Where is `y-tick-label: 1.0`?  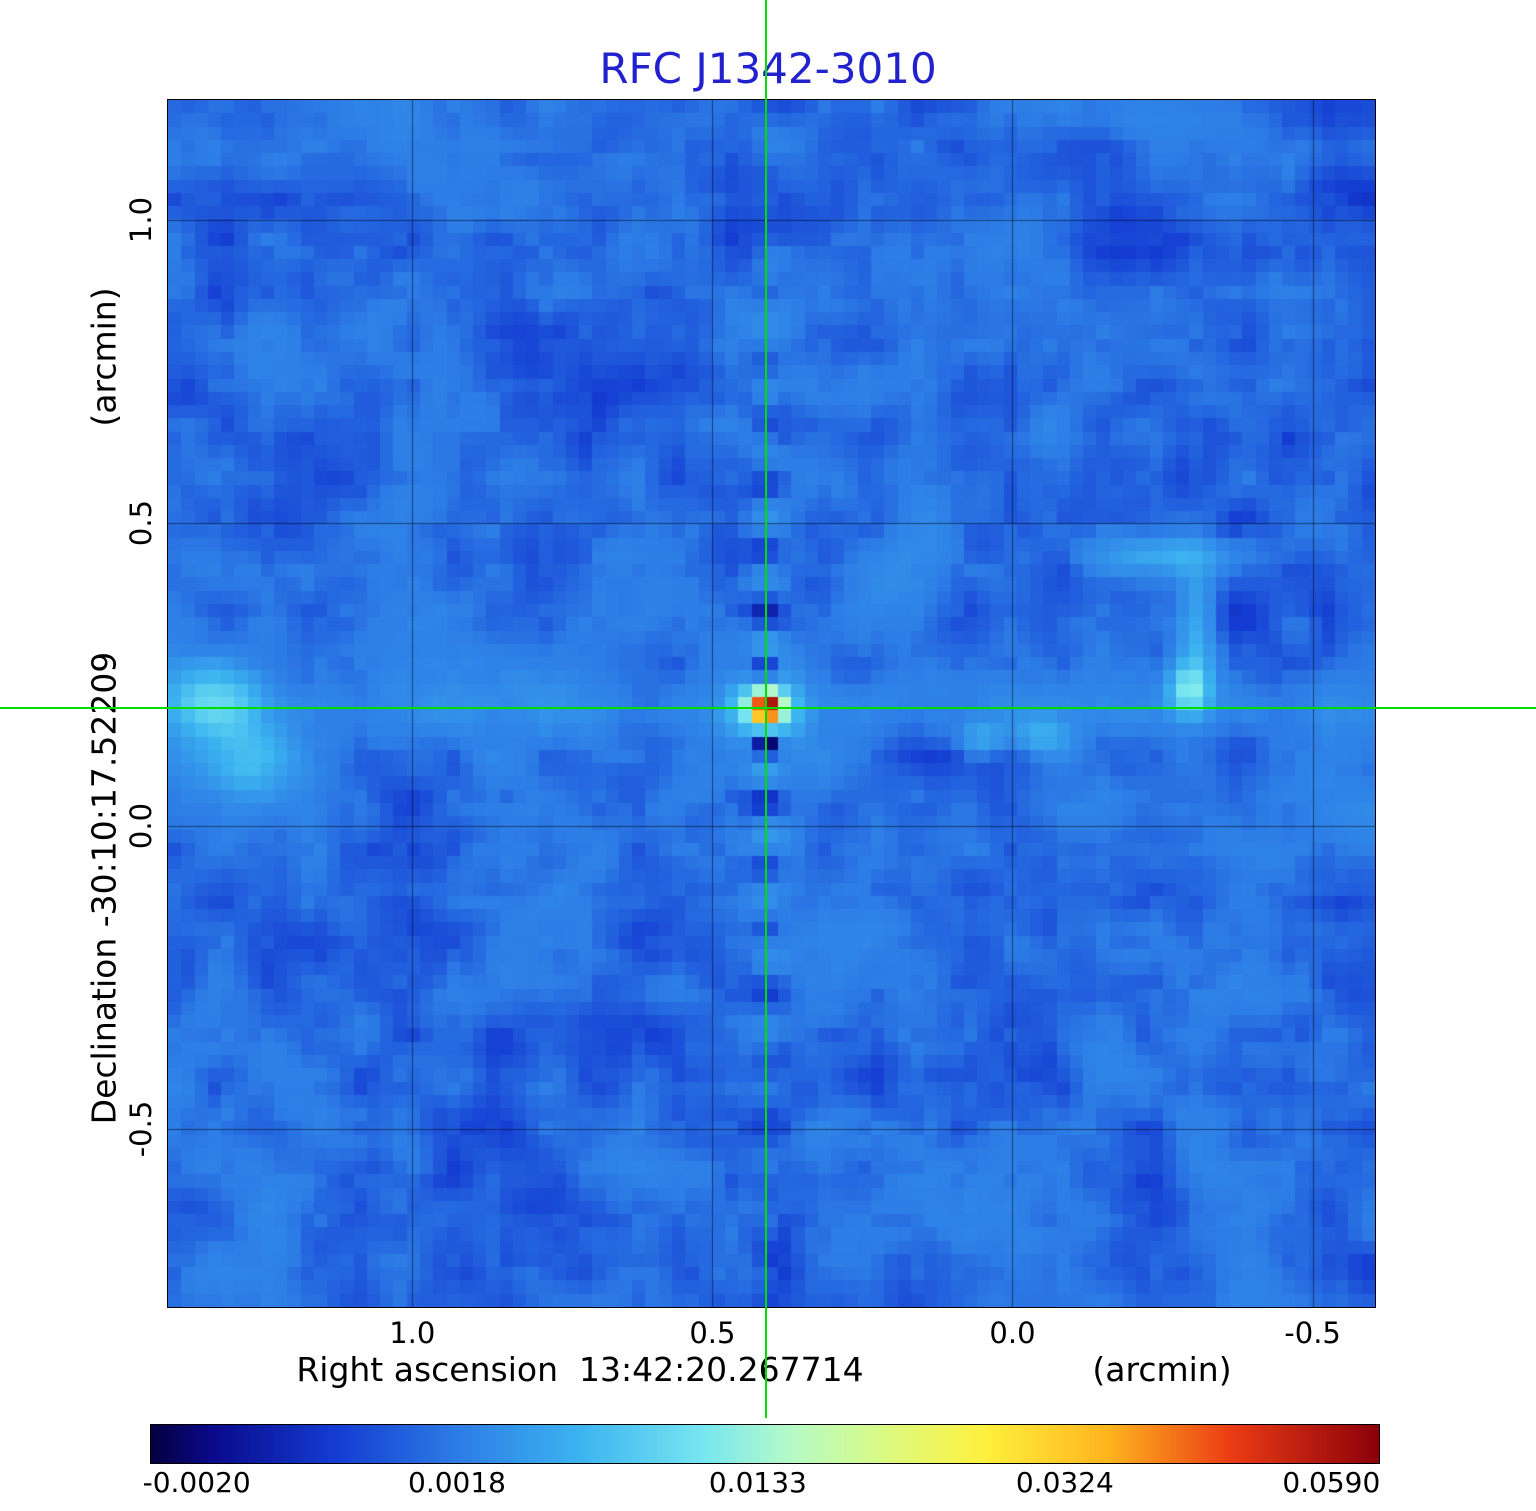 y-tick-label: 1.0 is located at coordinates (141, 220).